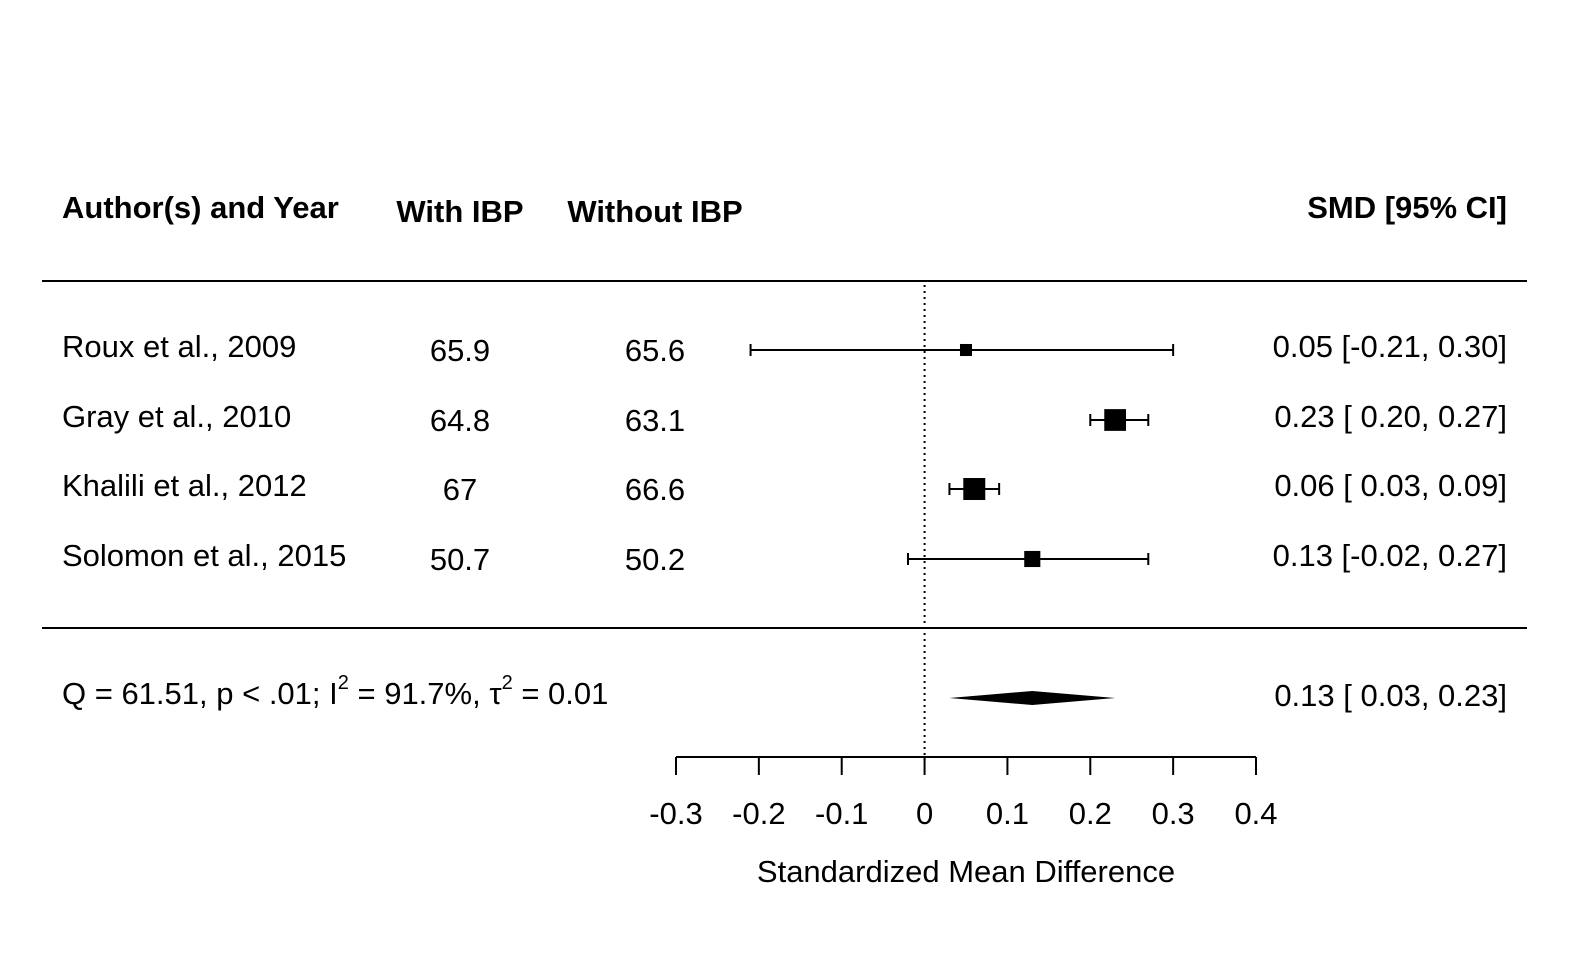 Image resolution: width=1584 pixels, height=960 pixels. What do you see at coordinates (1032, 698) in the screenshot?
I see `summary-diamond` at bounding box center [1032, 698].